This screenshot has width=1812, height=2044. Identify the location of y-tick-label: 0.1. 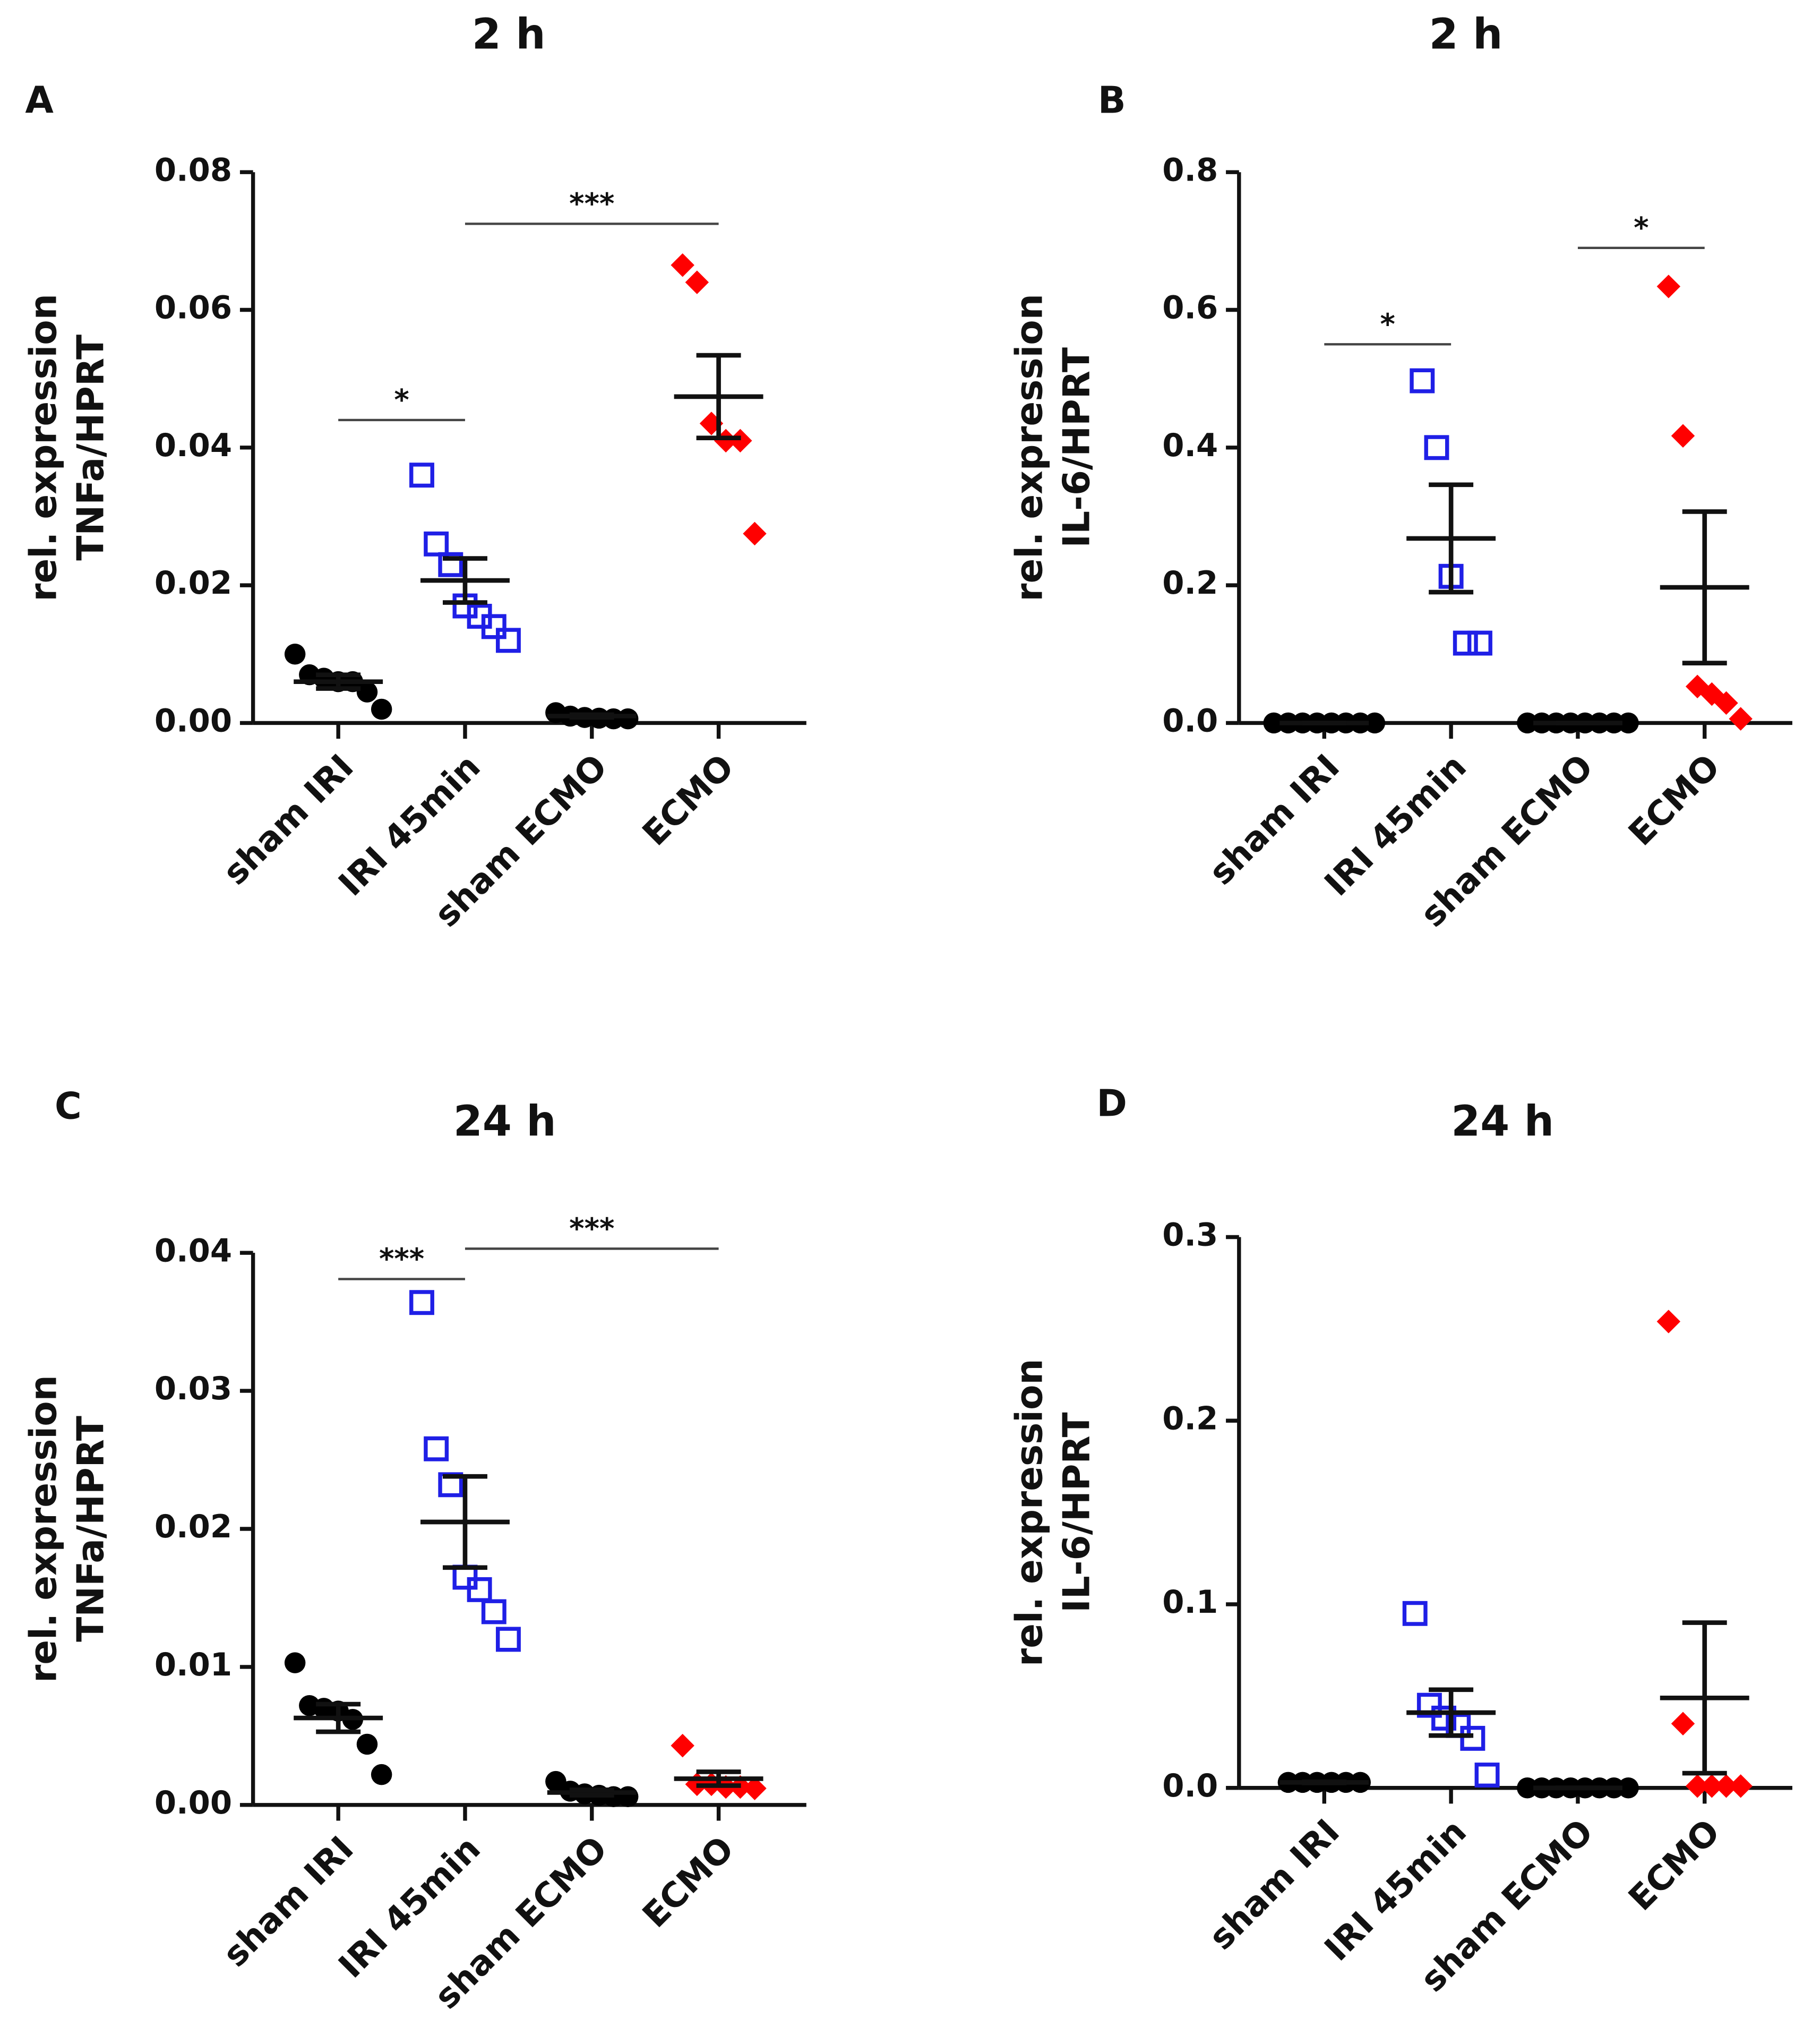
(1190, 1602).